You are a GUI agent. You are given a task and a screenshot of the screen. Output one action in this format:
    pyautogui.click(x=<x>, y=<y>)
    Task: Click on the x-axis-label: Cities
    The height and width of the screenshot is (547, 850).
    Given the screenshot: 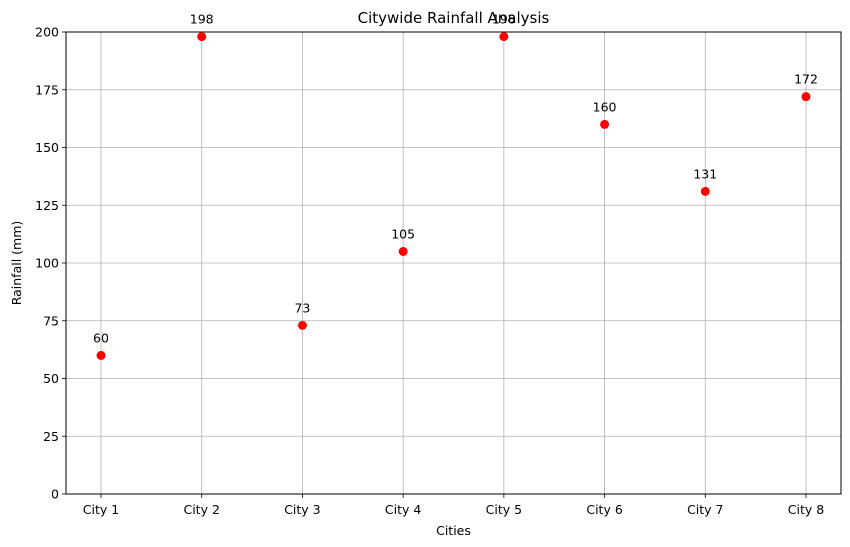 What is the action you would take?
    pyautogui.click(x=453, y=530)
    